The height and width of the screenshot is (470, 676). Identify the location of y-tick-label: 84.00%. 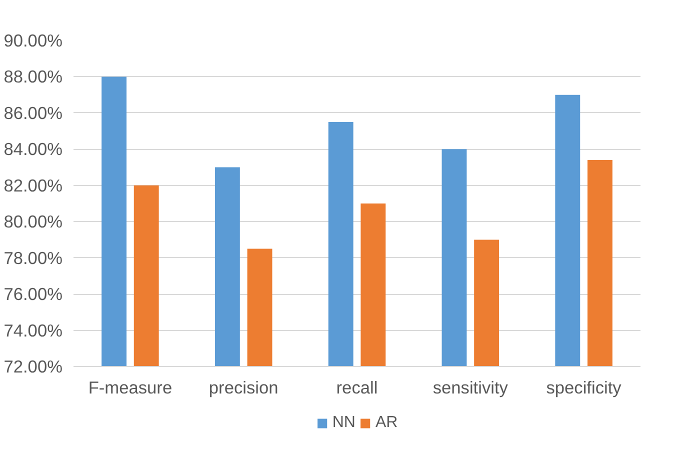
(33, 149).